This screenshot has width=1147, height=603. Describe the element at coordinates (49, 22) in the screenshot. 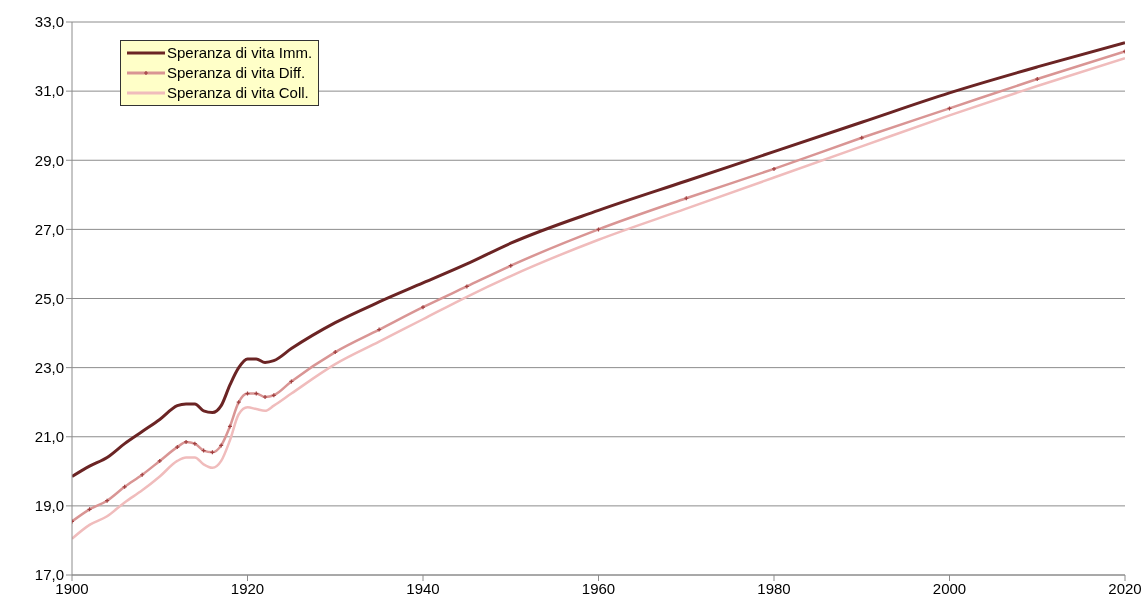

I see `y-tick-label: 33,0` at that location.